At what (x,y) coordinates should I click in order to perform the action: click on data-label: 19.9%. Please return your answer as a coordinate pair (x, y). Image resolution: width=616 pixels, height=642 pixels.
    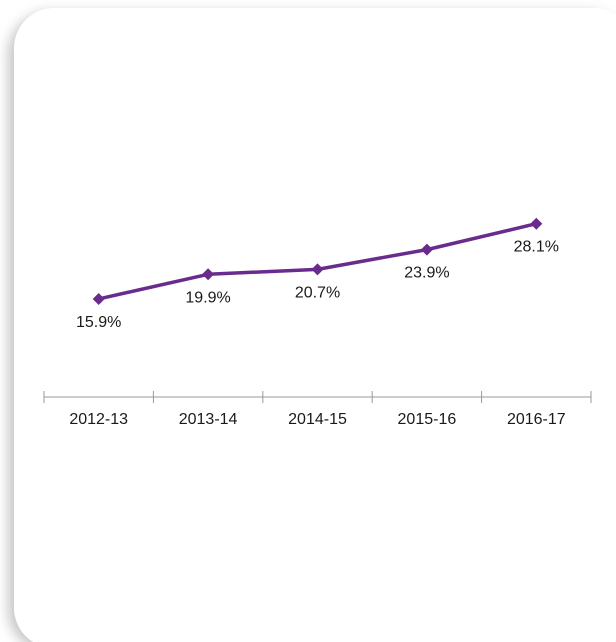
    Looking at the image, I should click on (207, 297).